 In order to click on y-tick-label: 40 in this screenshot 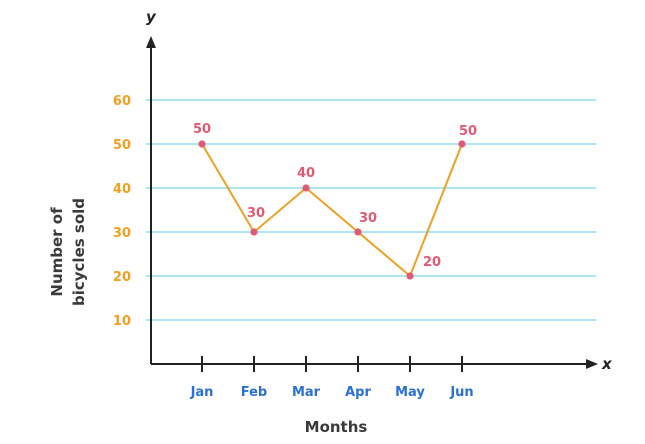, I will do `click(122, 189)`.